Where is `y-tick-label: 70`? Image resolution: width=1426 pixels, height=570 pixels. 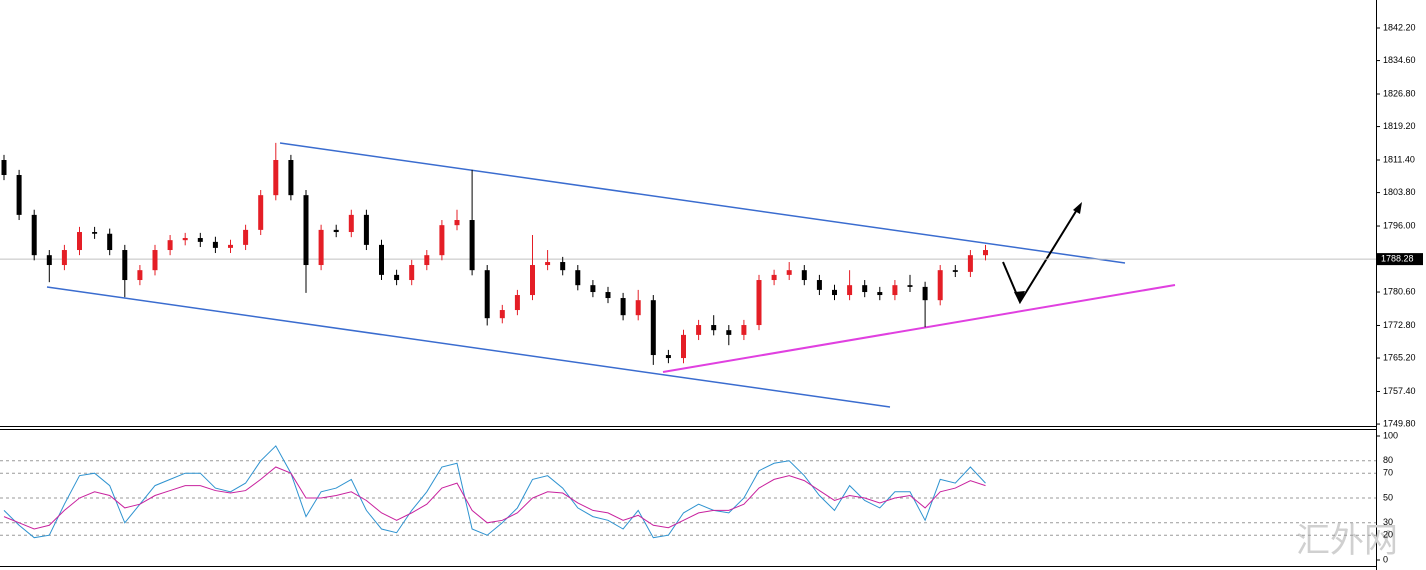 y-tick-label: 70 is located at coordinates (1388, 473).